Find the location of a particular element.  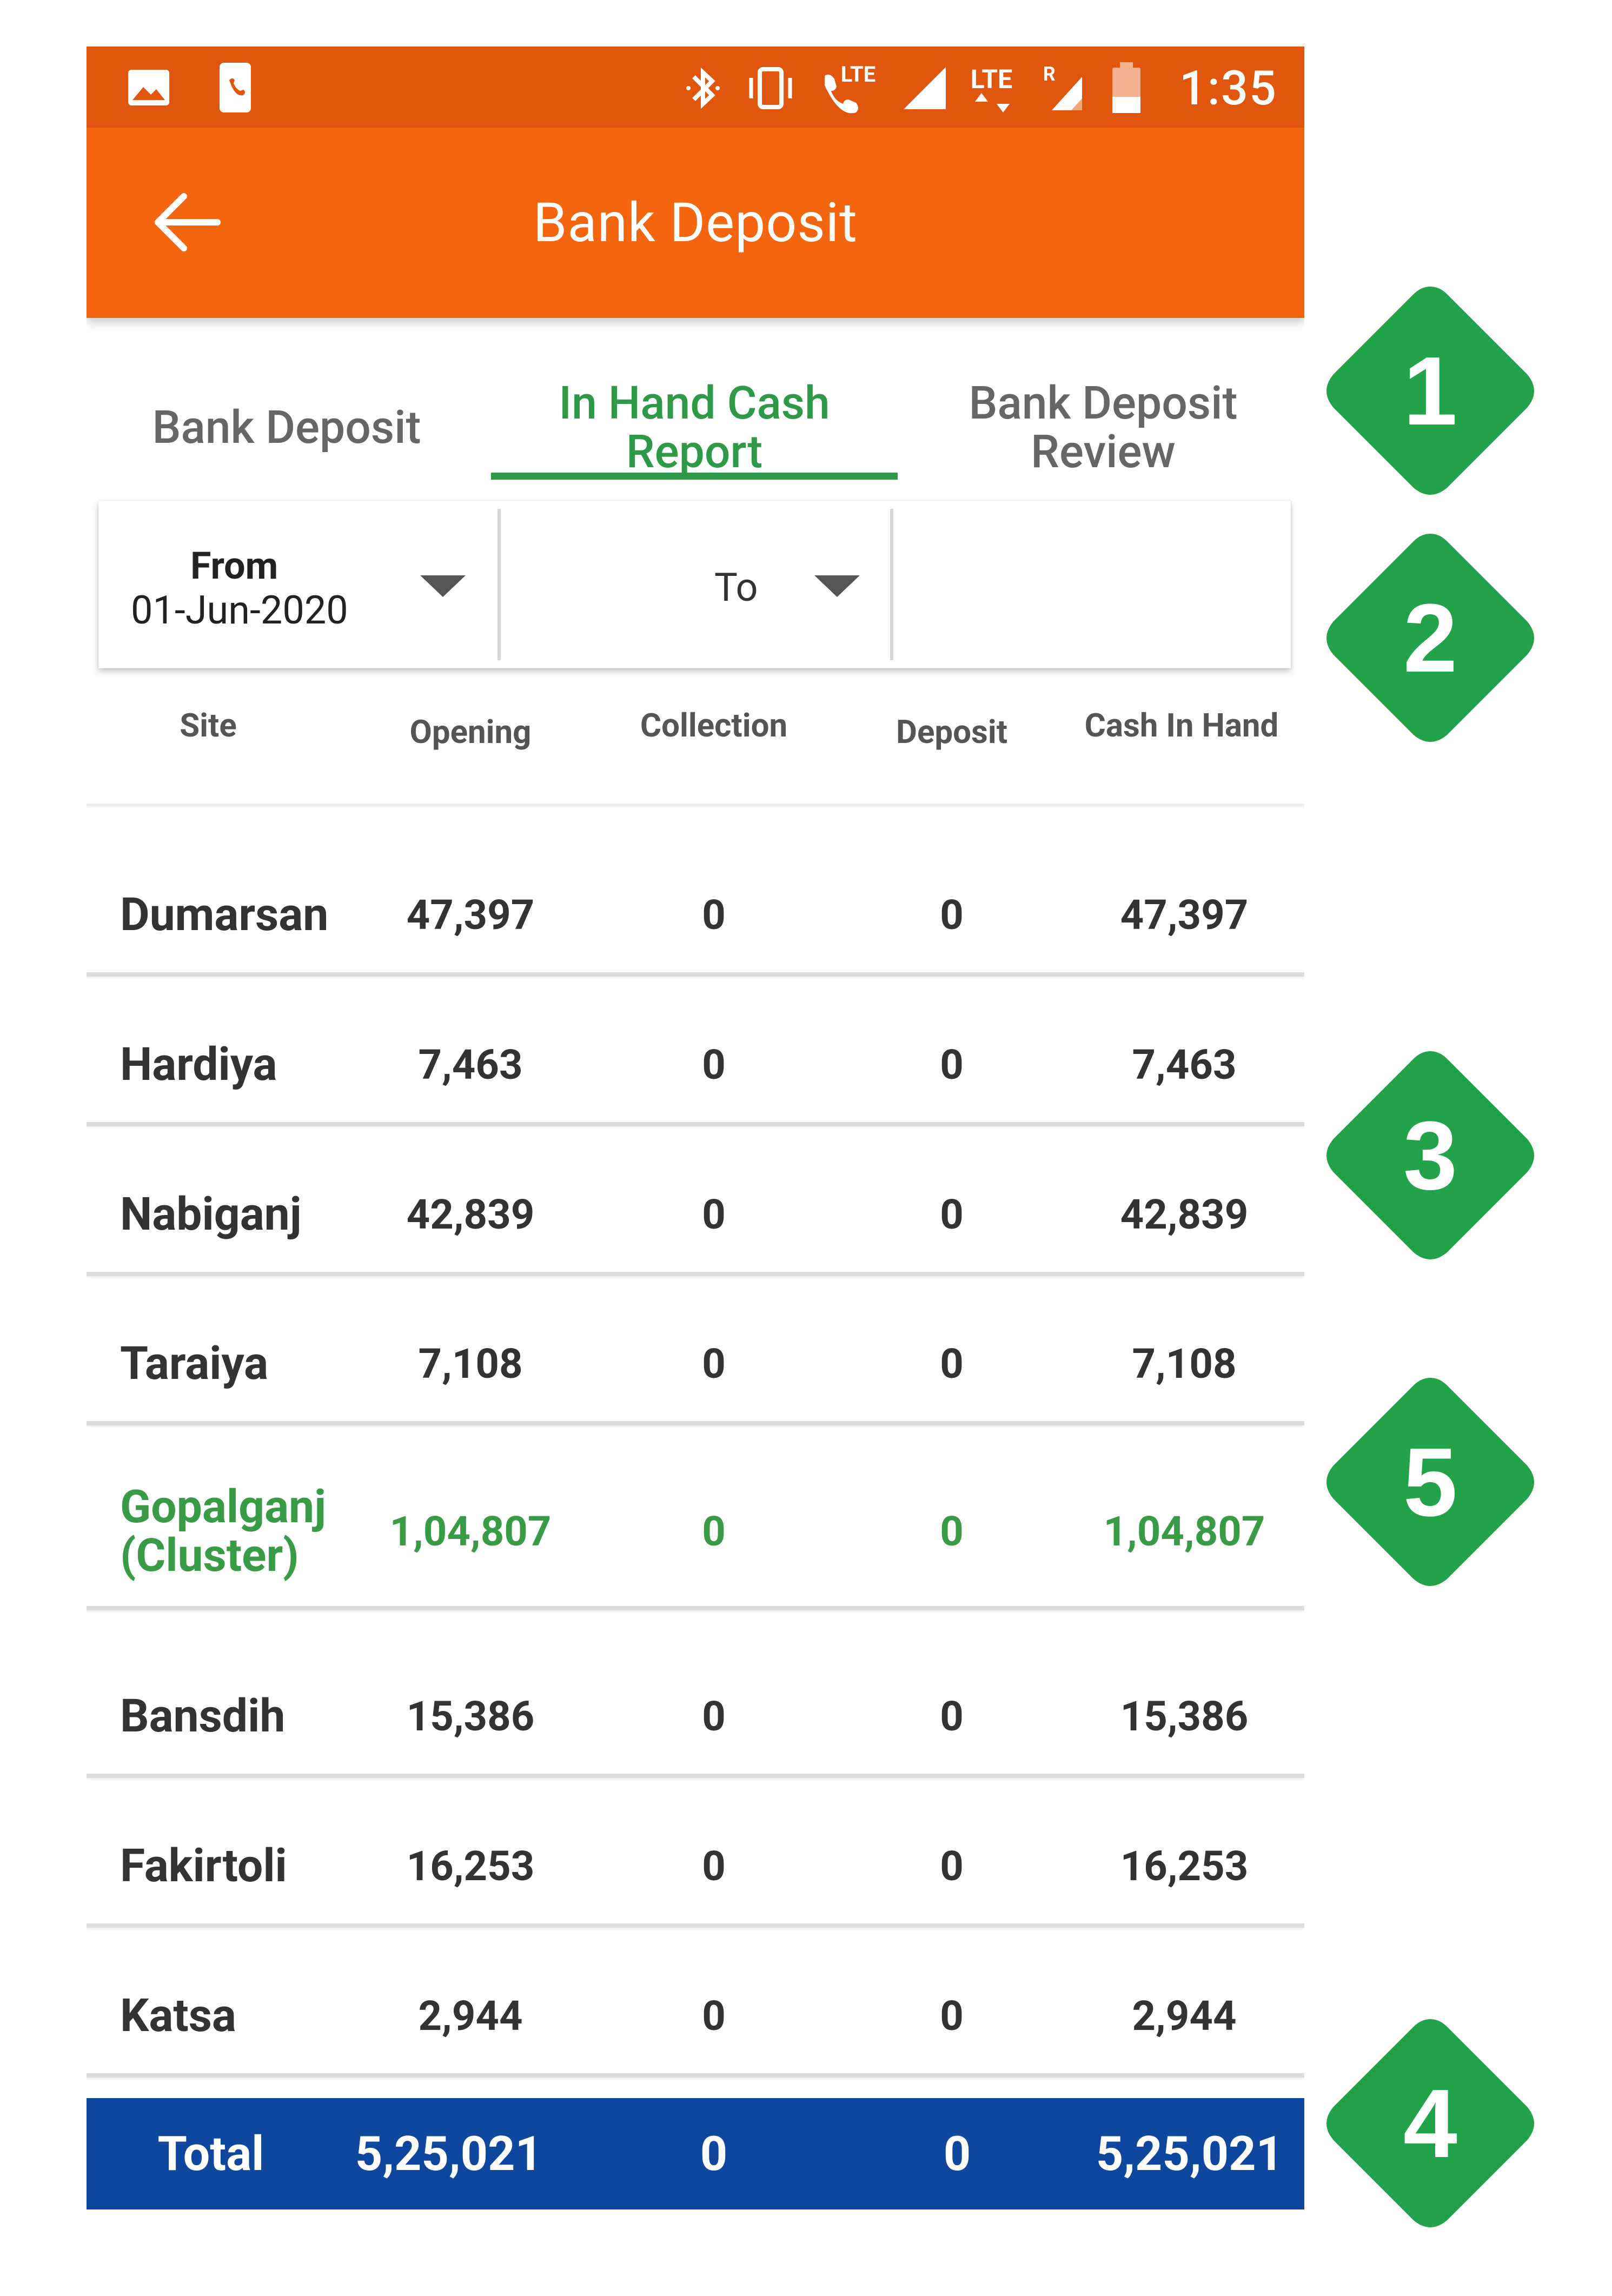

table-row: Fakirtoli 16,253 0 0 16,253 is located at coordinates (695, 1866).